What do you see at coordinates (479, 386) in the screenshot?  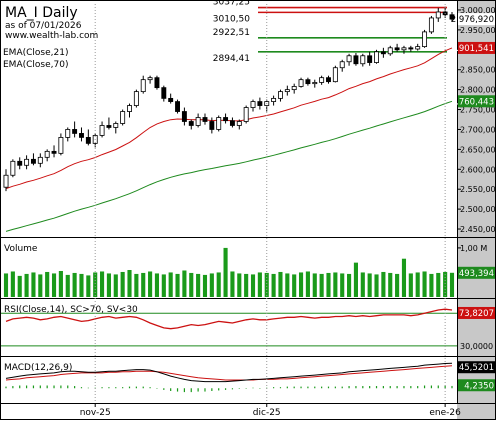 I see `macd-histogram-label: 4,2350` at bounding box center [479, 386].